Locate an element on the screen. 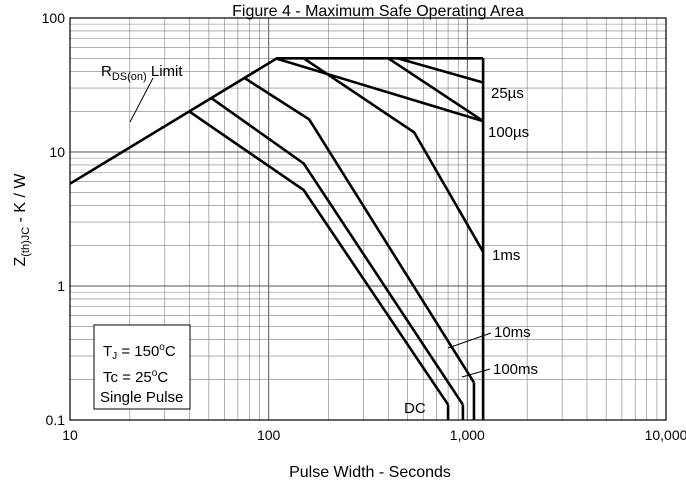  series-label-100us: 100µs is located at coordinates (508, 132).